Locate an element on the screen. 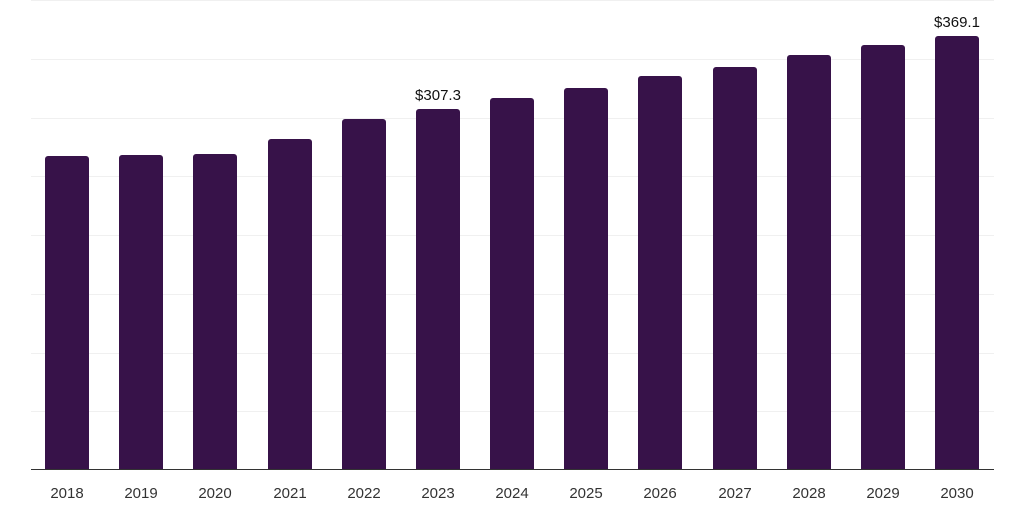 The image size is (1024, 512). x-tick-label: 2019 is located at coordinates (141, 493).